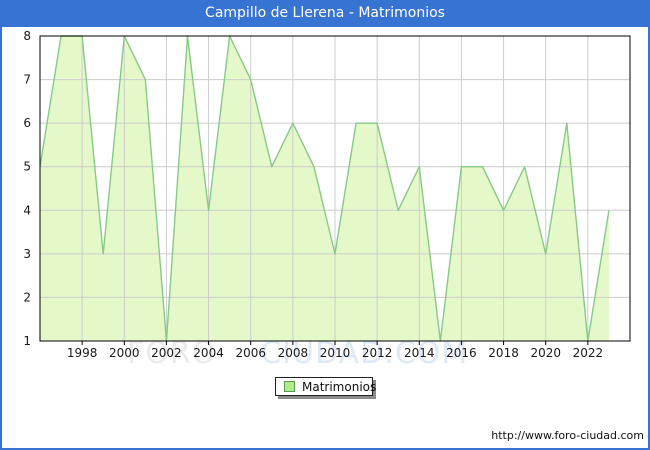 This screenshot has width=650, height=450. I want to click on chart-title: Campillo de Llerena - Matrimonios, so click(325, 13).